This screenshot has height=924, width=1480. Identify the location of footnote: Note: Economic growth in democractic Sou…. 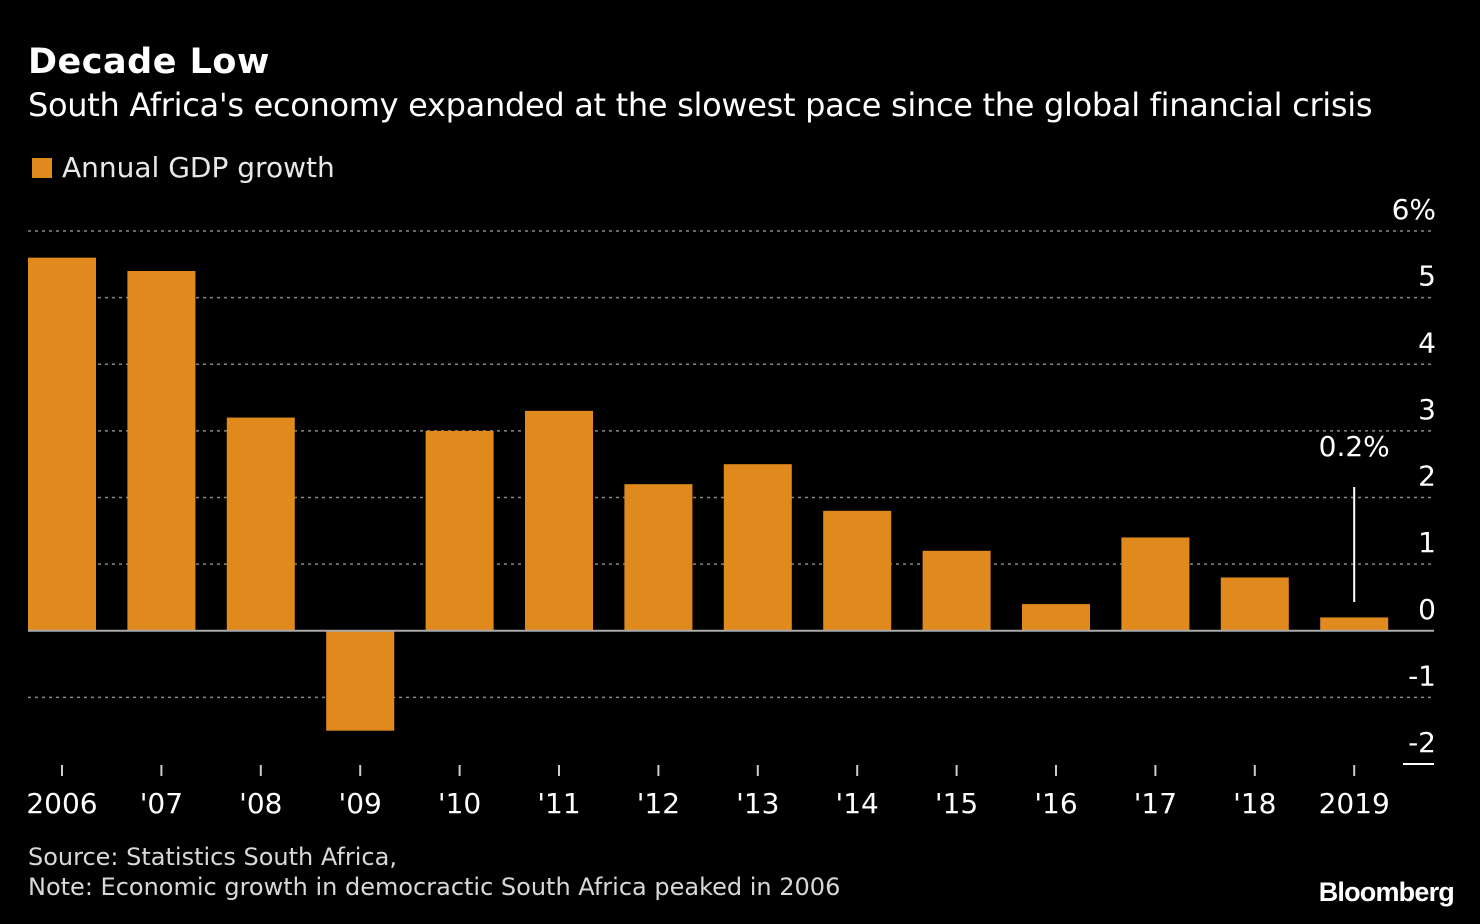
(434, 887).